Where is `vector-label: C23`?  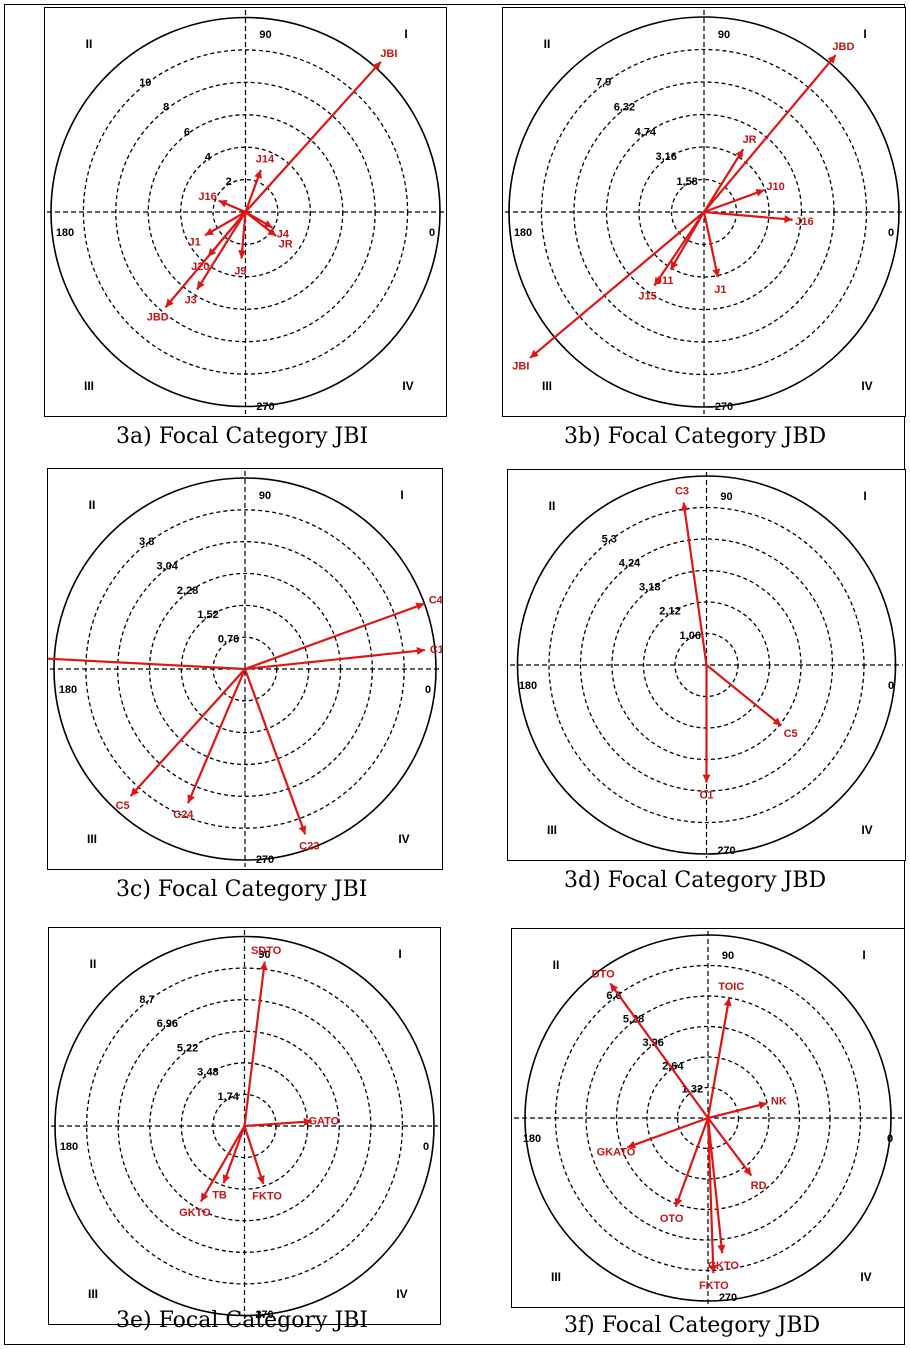
vector-label: C23 is located at coordinates (309, 847).